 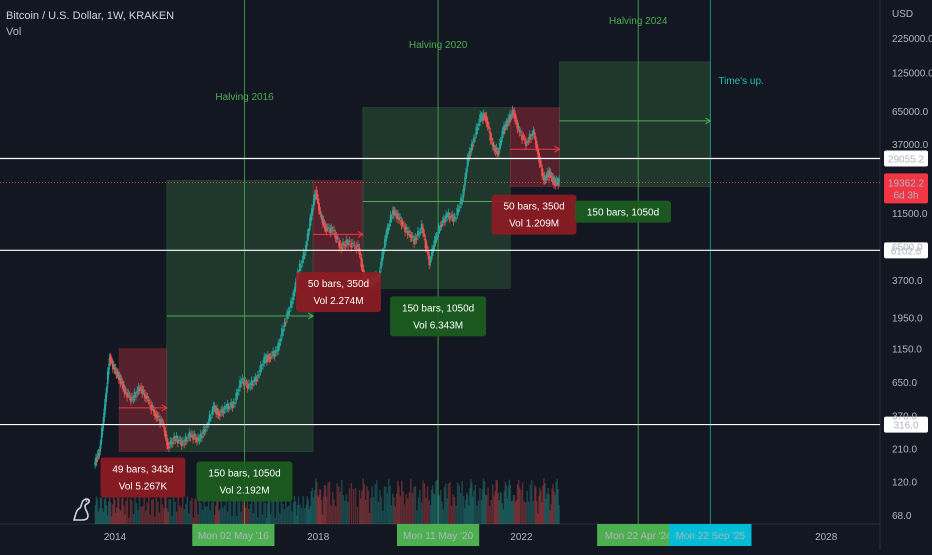 What do you see at coordinates (244, 97) in the screenshot?
I see `halving-label: Halving 2016` at bounding box center [244, 97].